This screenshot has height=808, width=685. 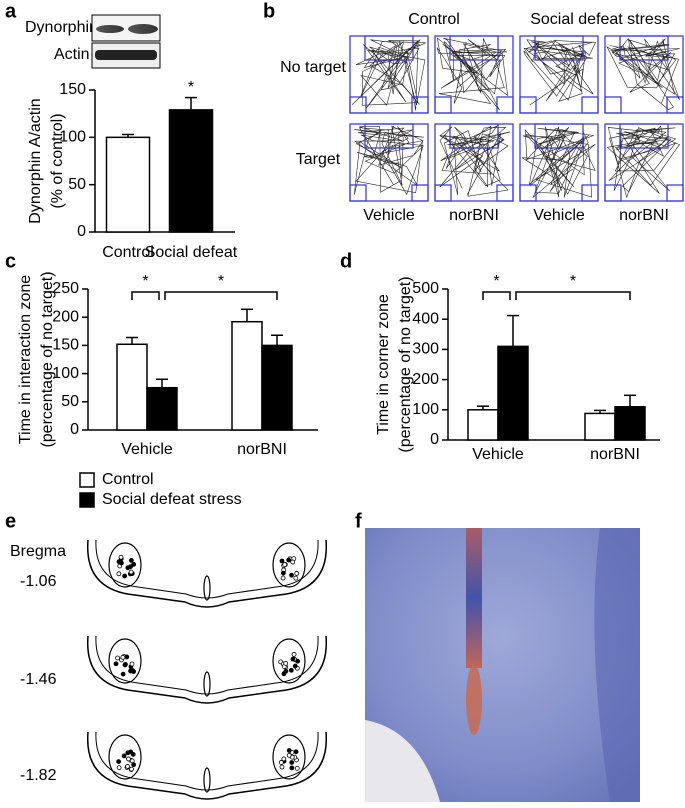 What do you see at coordinates (38, 775) in the screenshot?
I see `atlas-level: -1.82` at bounding box center [38, 775].